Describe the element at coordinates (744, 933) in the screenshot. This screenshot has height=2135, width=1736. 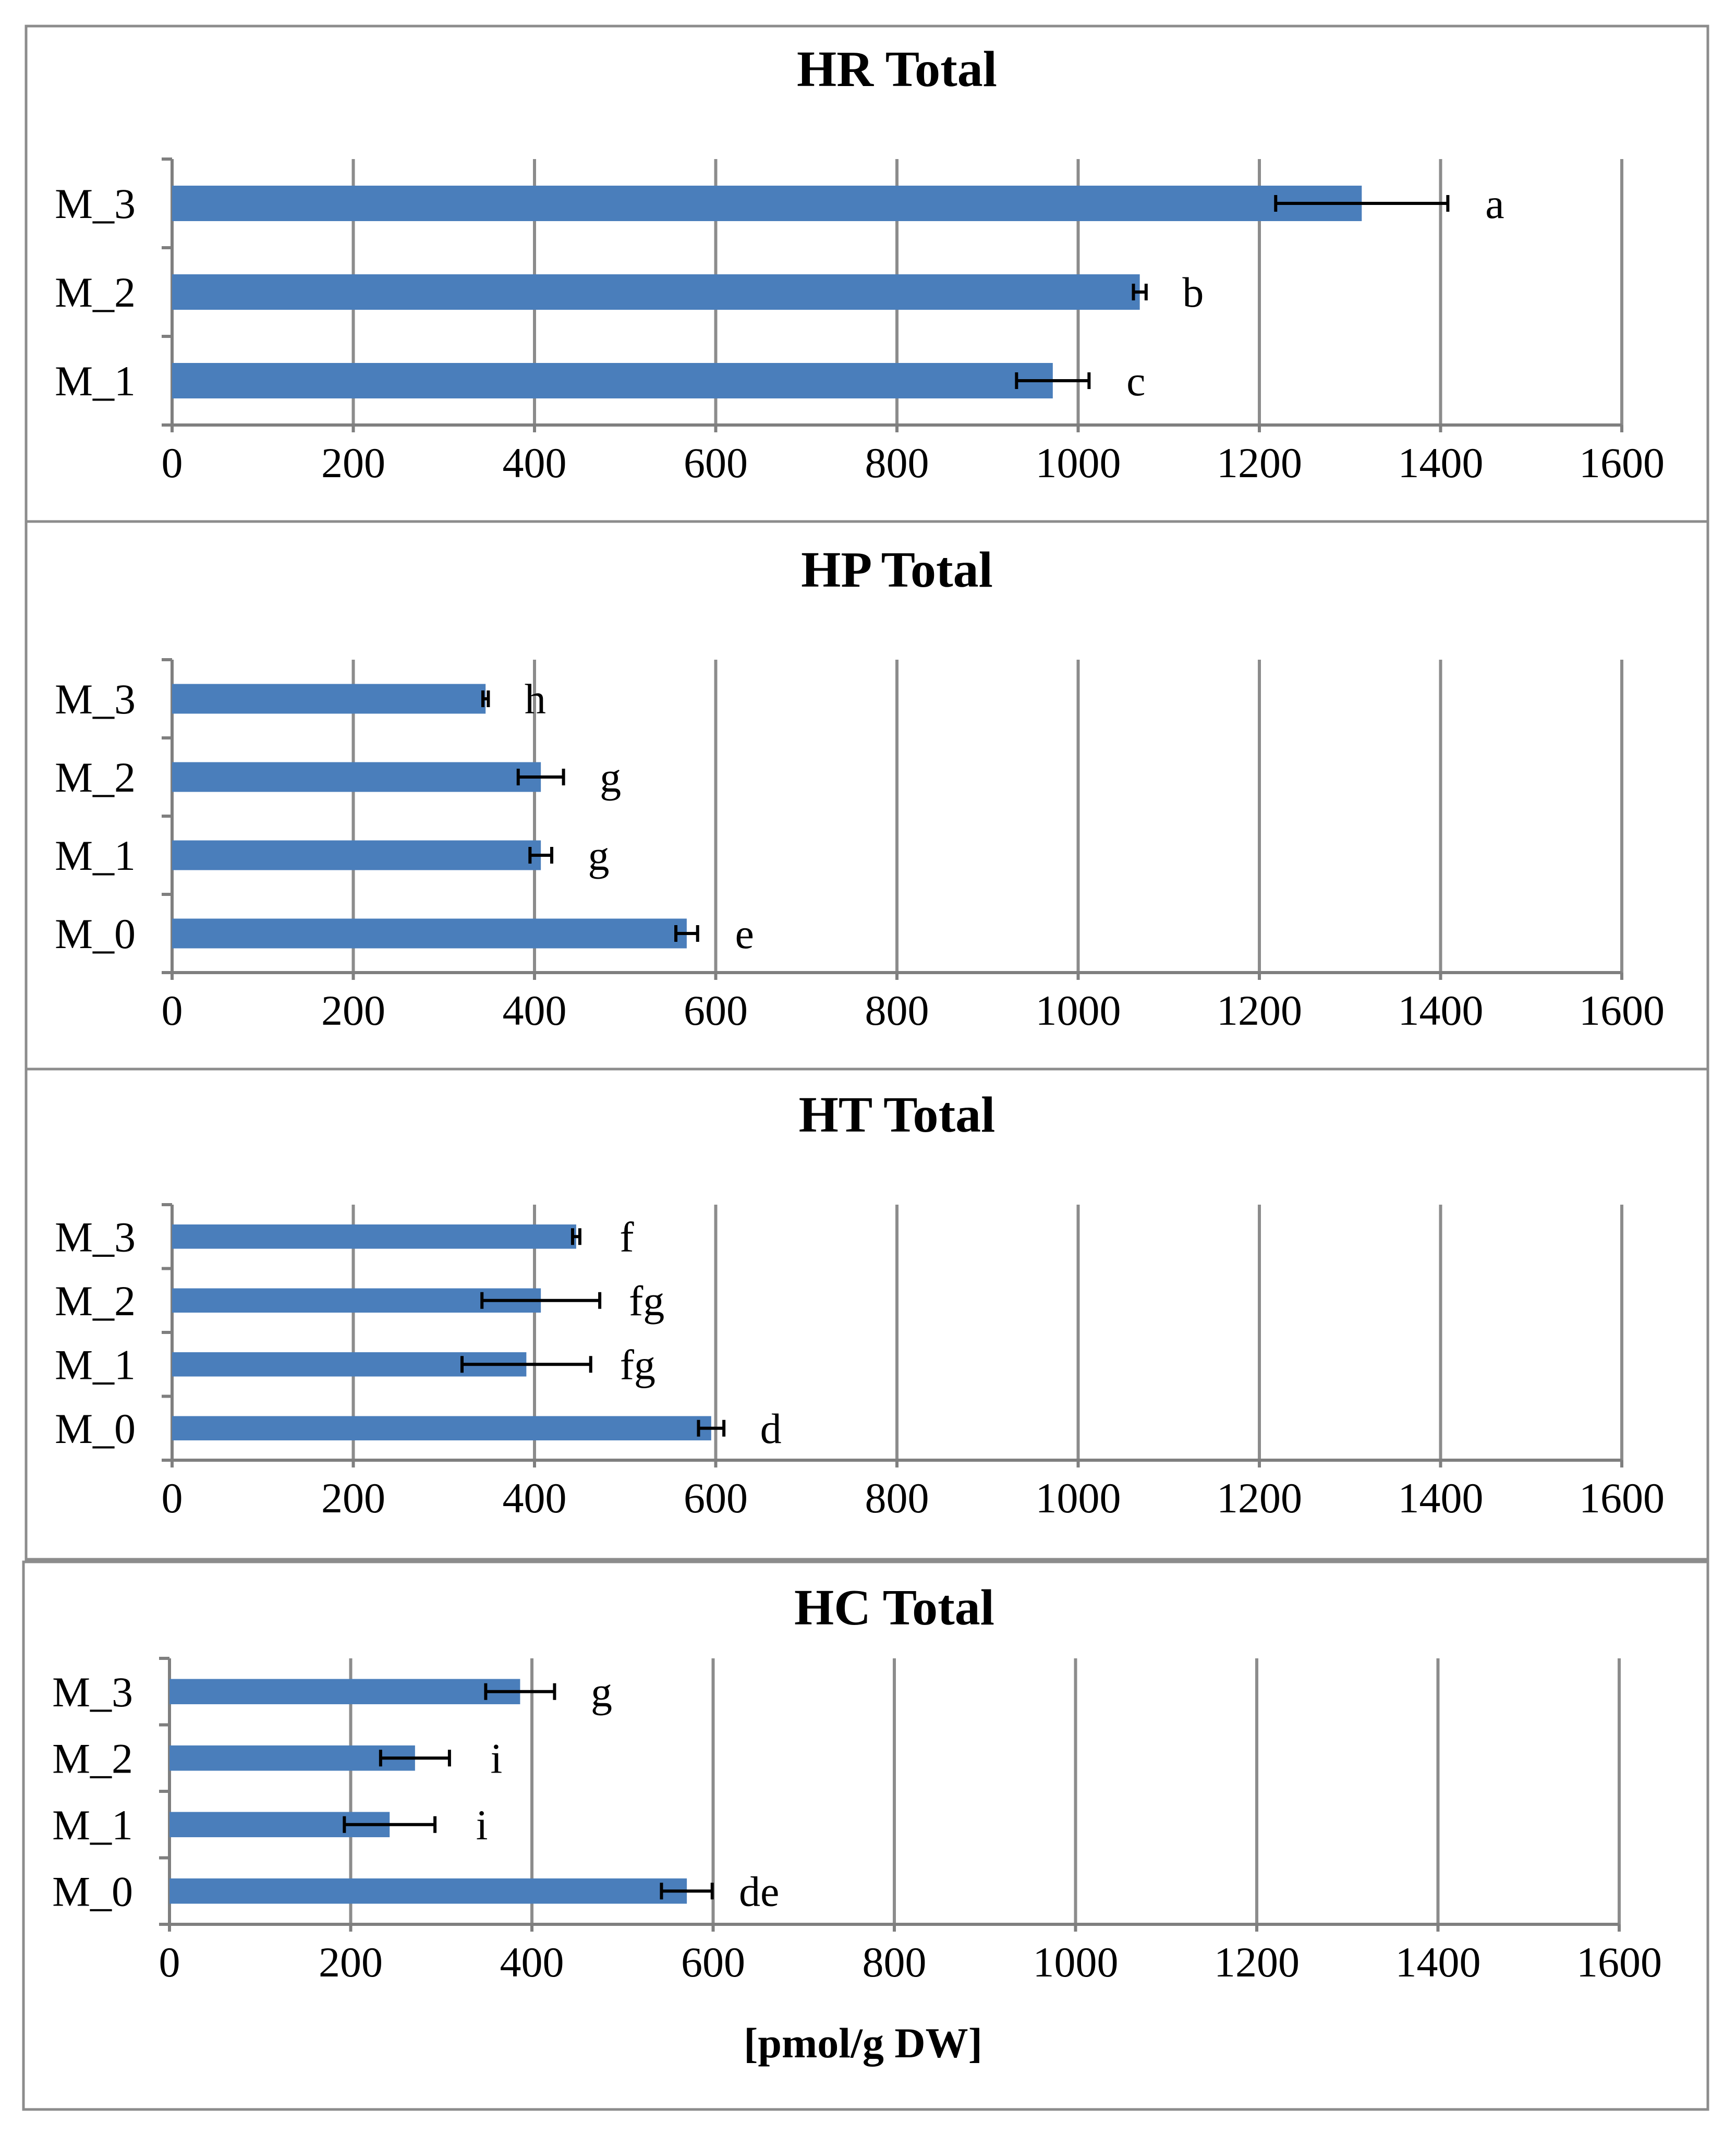
I see `significance-label: e` at that location.